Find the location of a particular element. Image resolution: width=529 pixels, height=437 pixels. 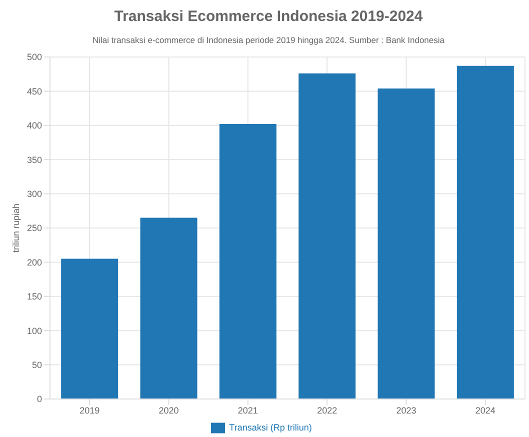

y-axis-title: triliun rupiah is located at coordinates (16, 228).